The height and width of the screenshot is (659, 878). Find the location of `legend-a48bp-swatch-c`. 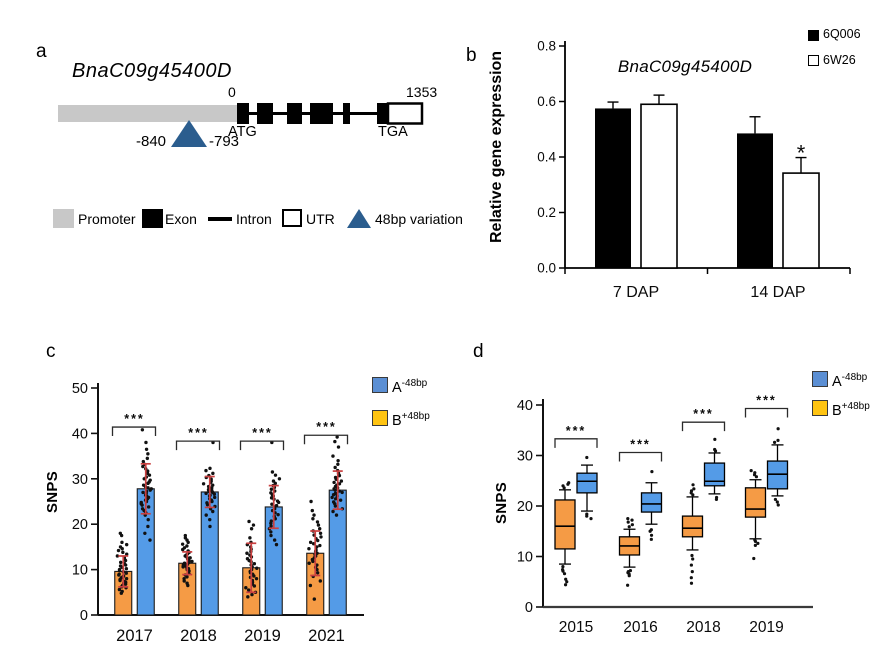

legend-a48bp-swatch-c is located at coordinates (380, 385).